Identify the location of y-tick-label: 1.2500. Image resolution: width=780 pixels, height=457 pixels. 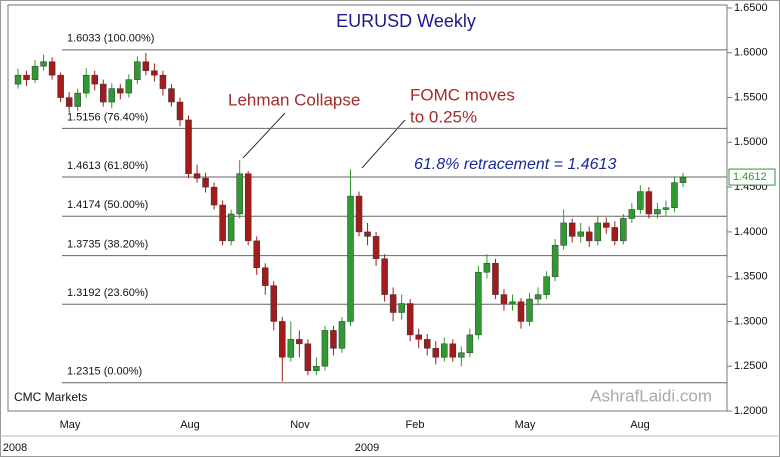
(751, 366).